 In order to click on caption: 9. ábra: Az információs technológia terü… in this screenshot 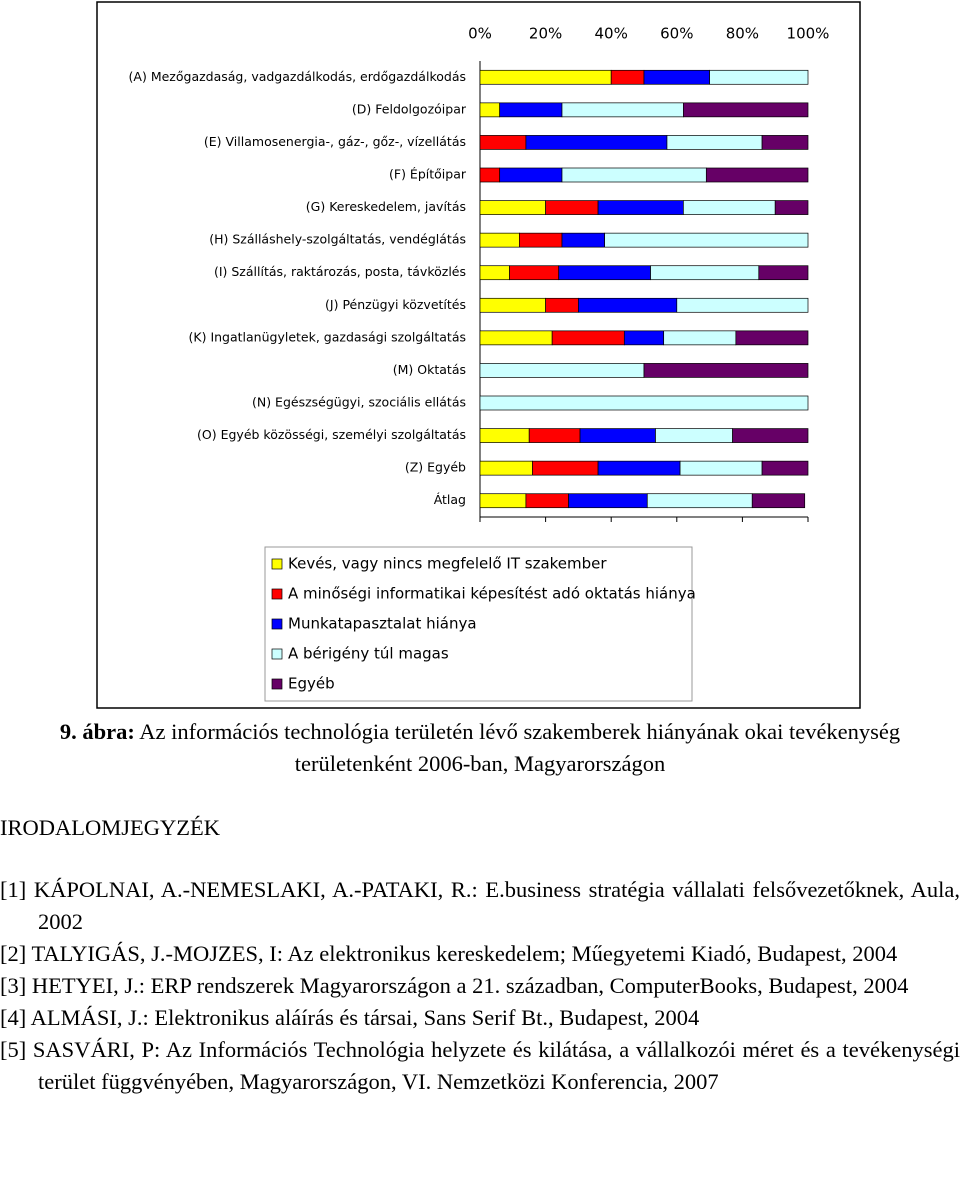, I will do `click(480, 748)`.